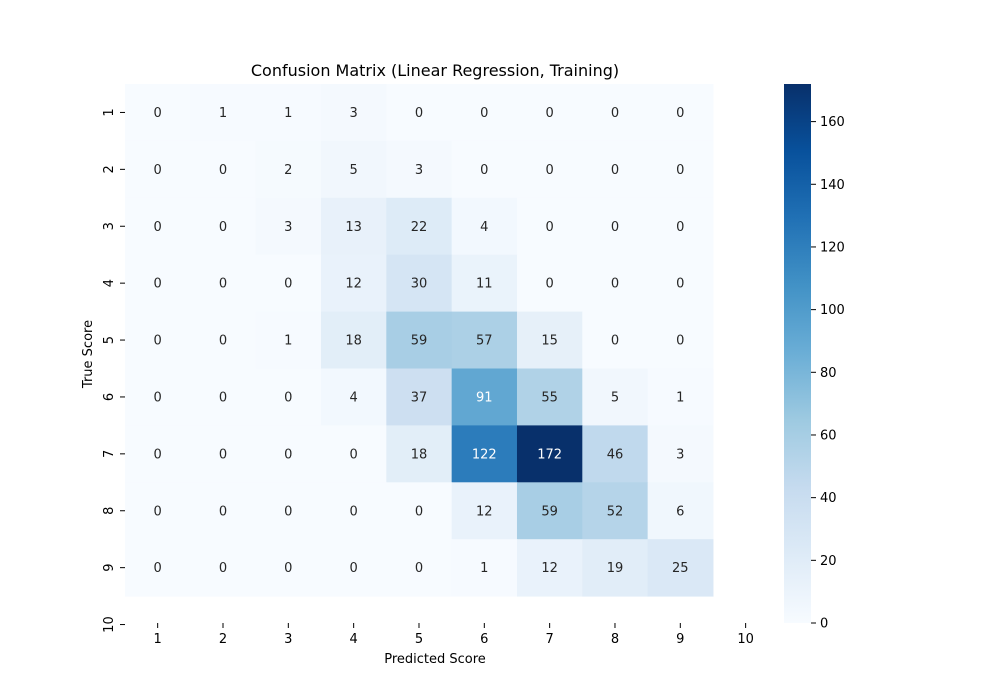  I want to click on y-tick-label: 6, so click(109, 397).